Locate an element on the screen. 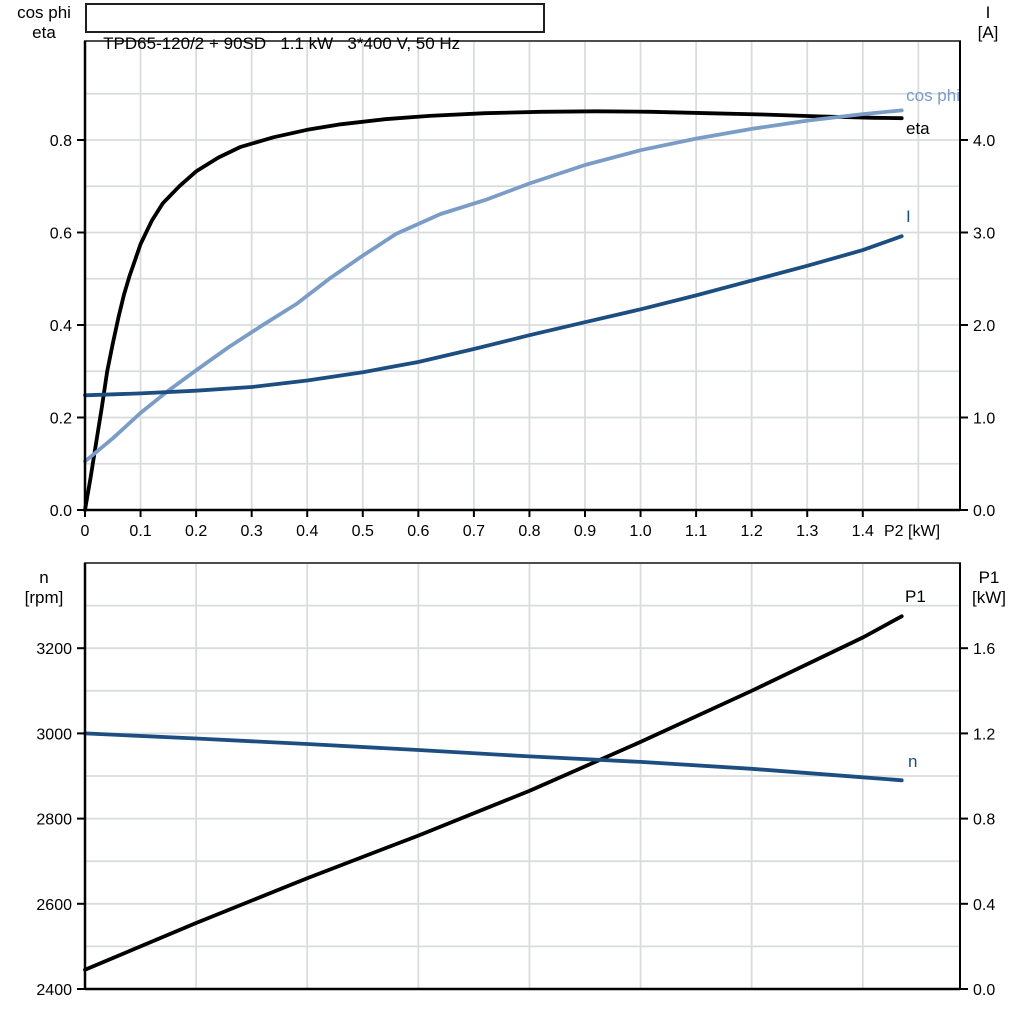  axis-title-line: P1 is located at coordinates (989, 577).